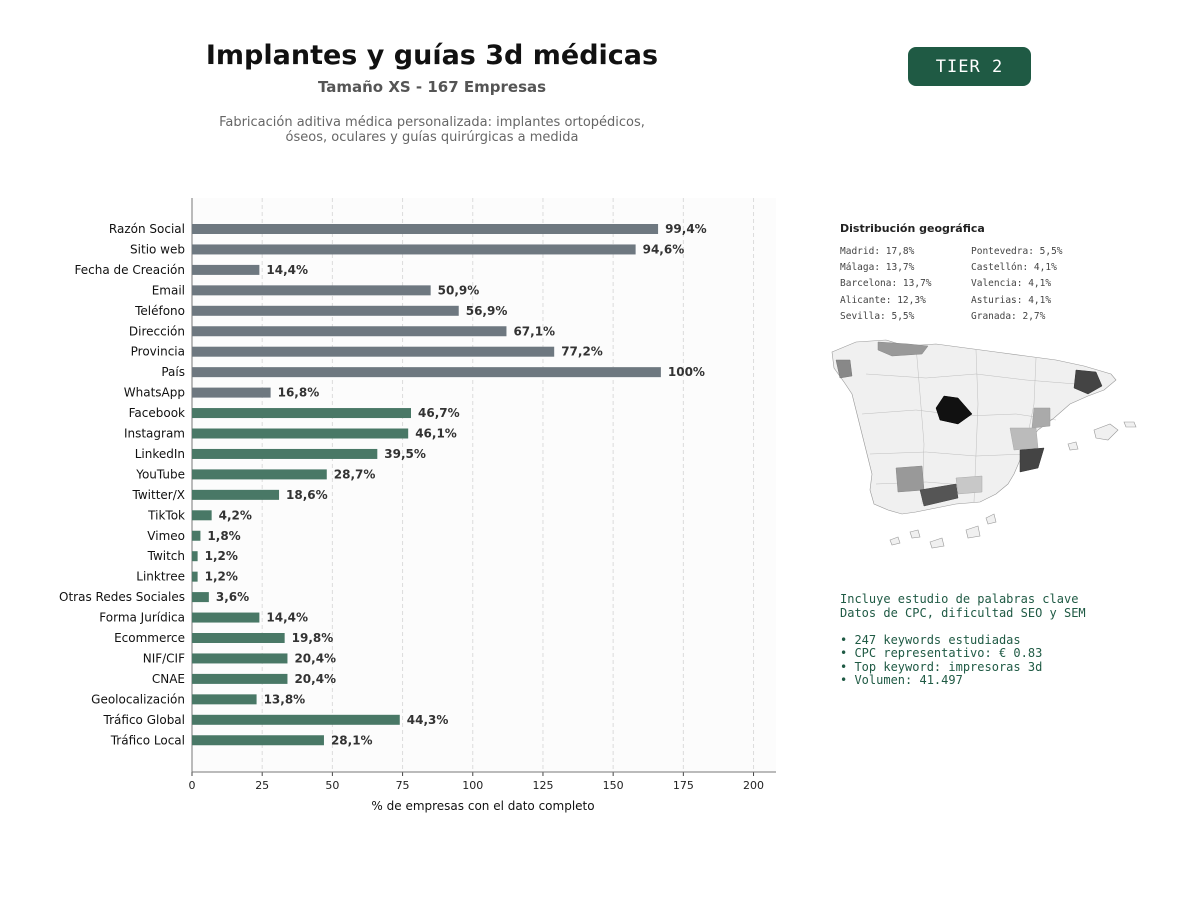  What do you see at coordinates (428, 720) in the screenshot?
I see `value-label: 44,3%` at bounding box center [428, 720].